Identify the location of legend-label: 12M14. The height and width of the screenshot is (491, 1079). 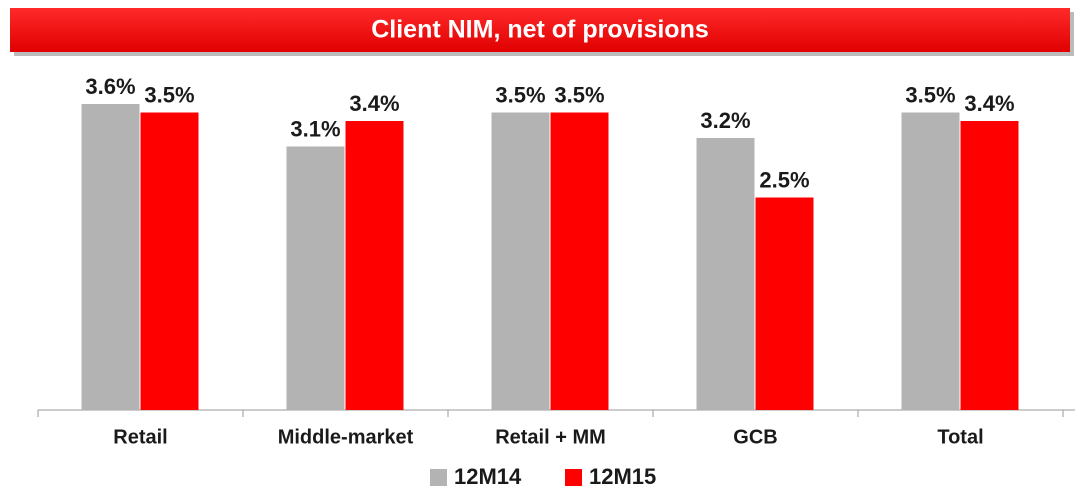
(488, 476).